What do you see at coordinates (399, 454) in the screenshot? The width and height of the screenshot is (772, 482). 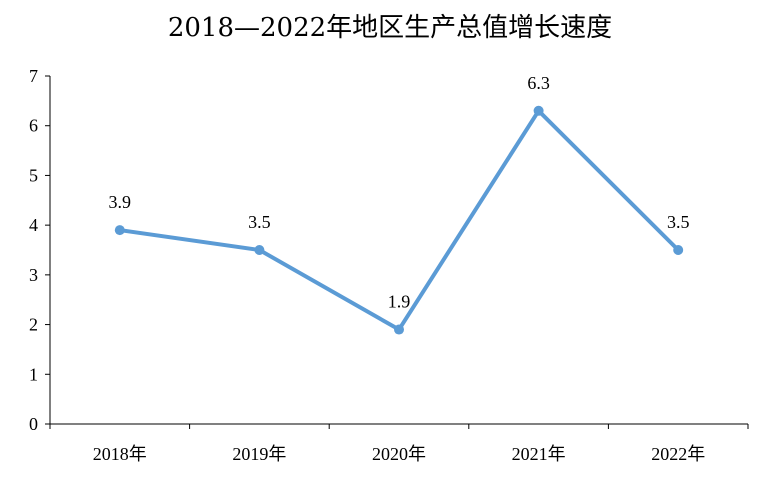 I see `x-tick-label: 2020年` at bounding box center [399, 454].